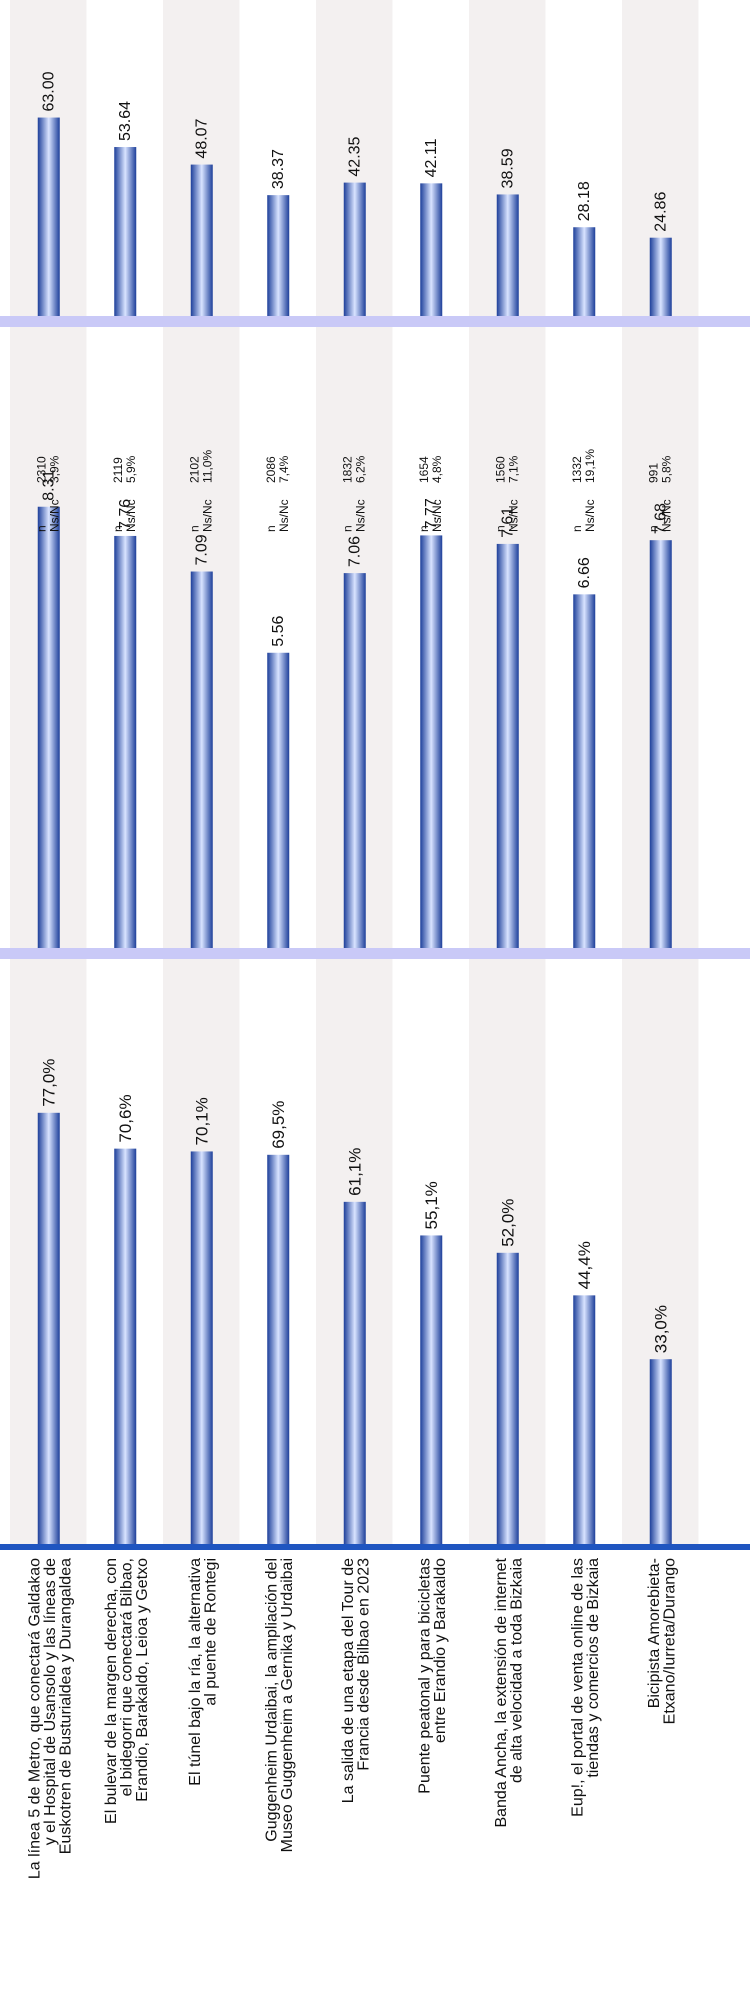 The width and height of the screenshot is (750, 2004). I want to click on row-band, so click(724, 774).